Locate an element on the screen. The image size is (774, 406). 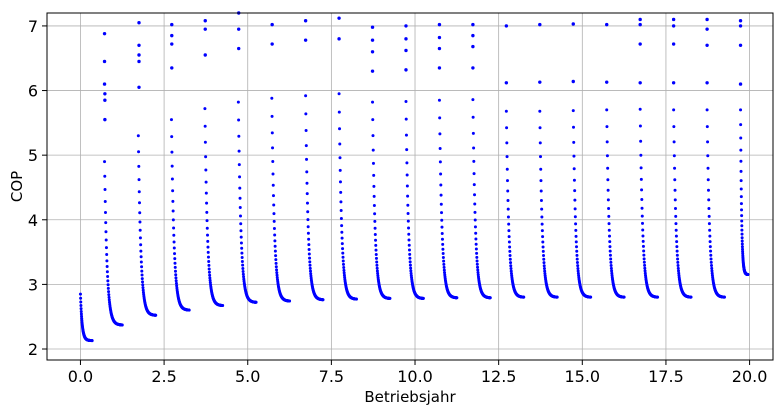
y-tick-label: 2 is located at coordinates (33, 349).